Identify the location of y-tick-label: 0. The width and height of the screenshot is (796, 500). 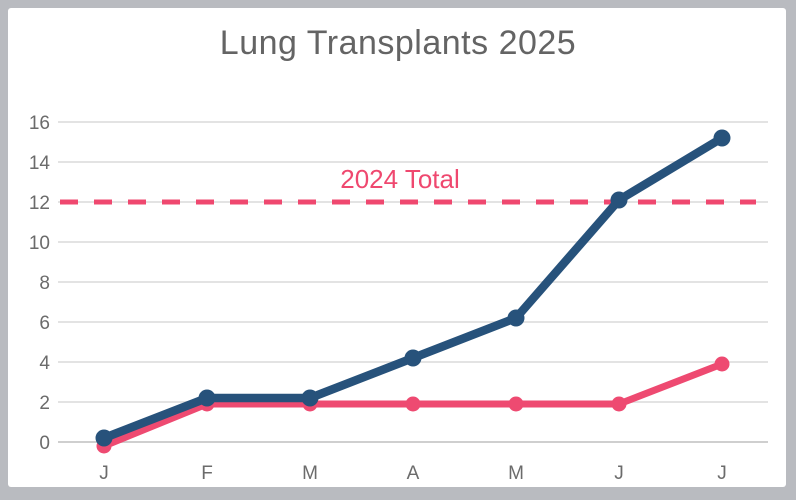
(44, 443).